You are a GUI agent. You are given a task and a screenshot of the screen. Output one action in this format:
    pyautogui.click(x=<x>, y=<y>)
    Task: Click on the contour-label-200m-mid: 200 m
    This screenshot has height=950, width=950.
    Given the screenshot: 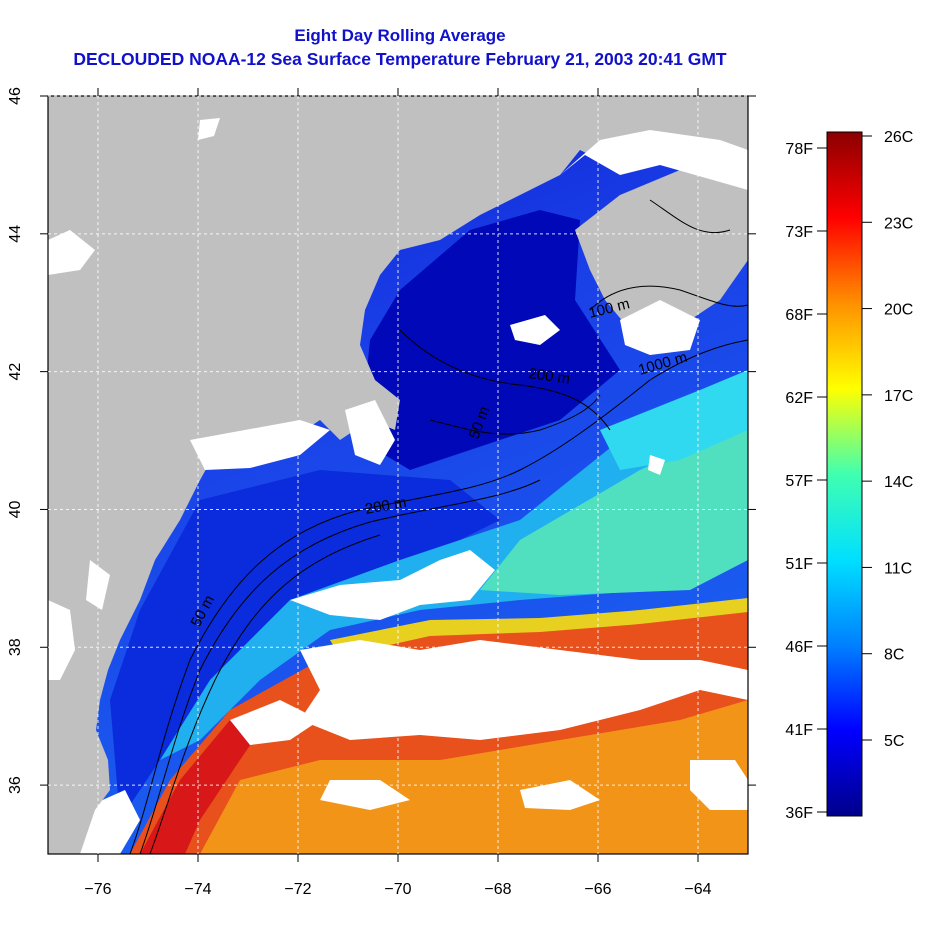 What is the action you would take?
    pyautogui.click(x=386, y=506)
    